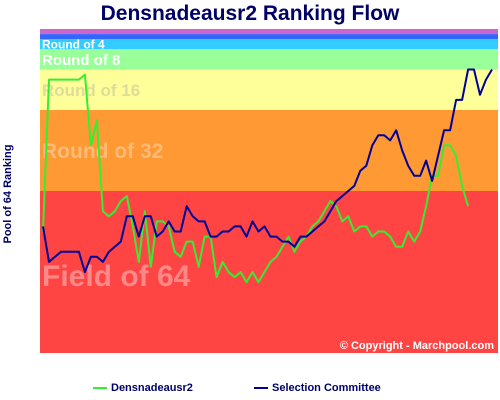  What do you see at coordinates (250, 13) in the screenshot?
I see `chart-title: Densnadeausr2 Ranking Flow` at bounding box center [250, 13].